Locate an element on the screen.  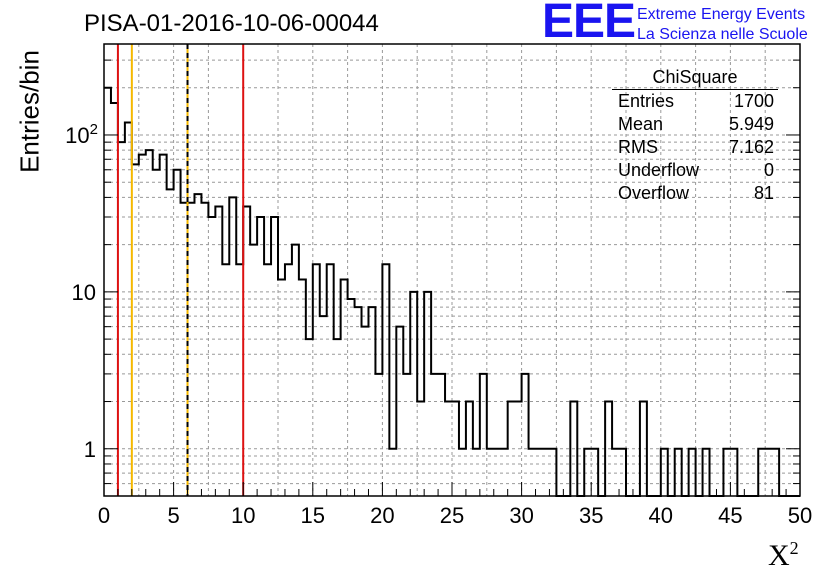
x-tick-label: 30 is located at coordinates (521, 515).